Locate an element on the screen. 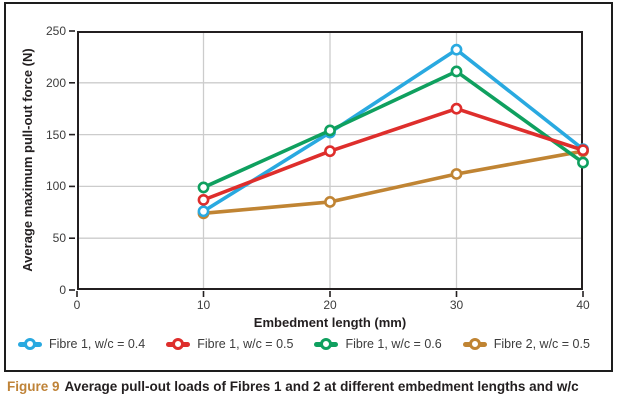 This screenshot has height=405, width=618. legend-item: Fibre 1, w/c = 0.6 is located at coordinates (378, 344).